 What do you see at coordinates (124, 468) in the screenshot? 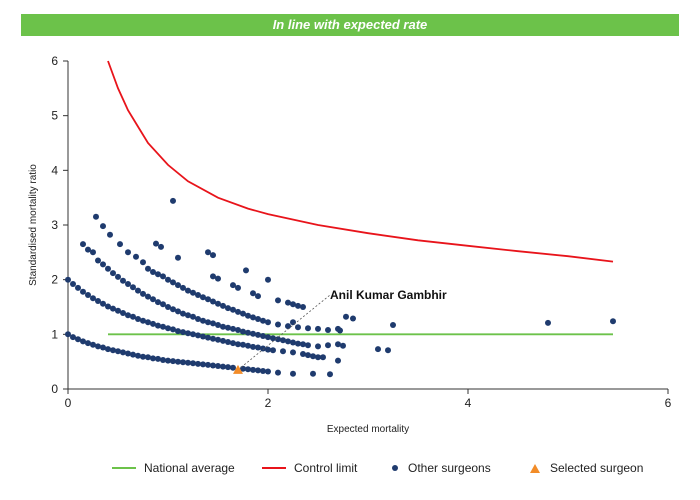
I see `legend-line-green-icon` at bounding box center [124, 468].